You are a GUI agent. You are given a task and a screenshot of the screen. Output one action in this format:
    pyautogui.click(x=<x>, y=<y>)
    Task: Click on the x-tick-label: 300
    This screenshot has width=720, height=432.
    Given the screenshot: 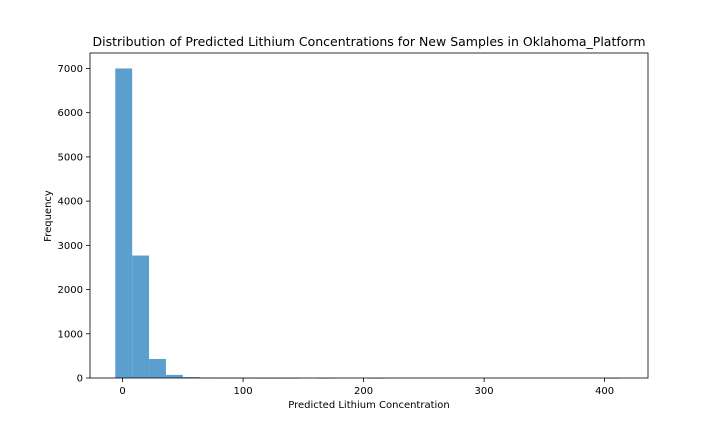 What is the action you would take?
    pyautogui.click(x=484, y=391)
    